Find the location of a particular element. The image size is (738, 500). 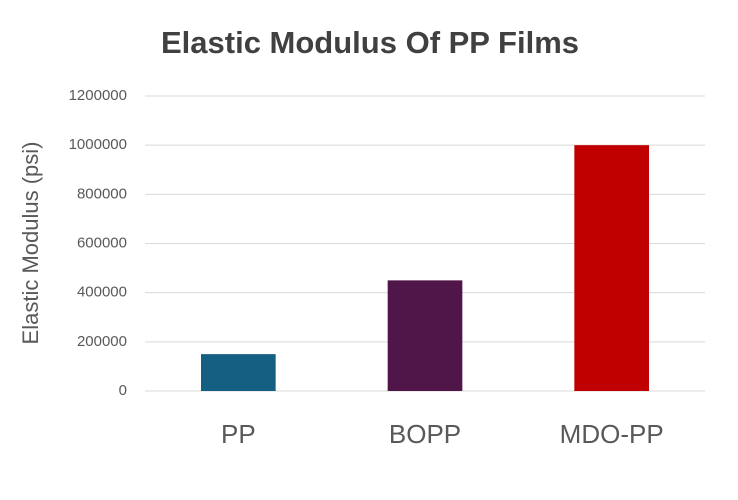

y-tick-label: 0 is located at coordinates (123, 390).